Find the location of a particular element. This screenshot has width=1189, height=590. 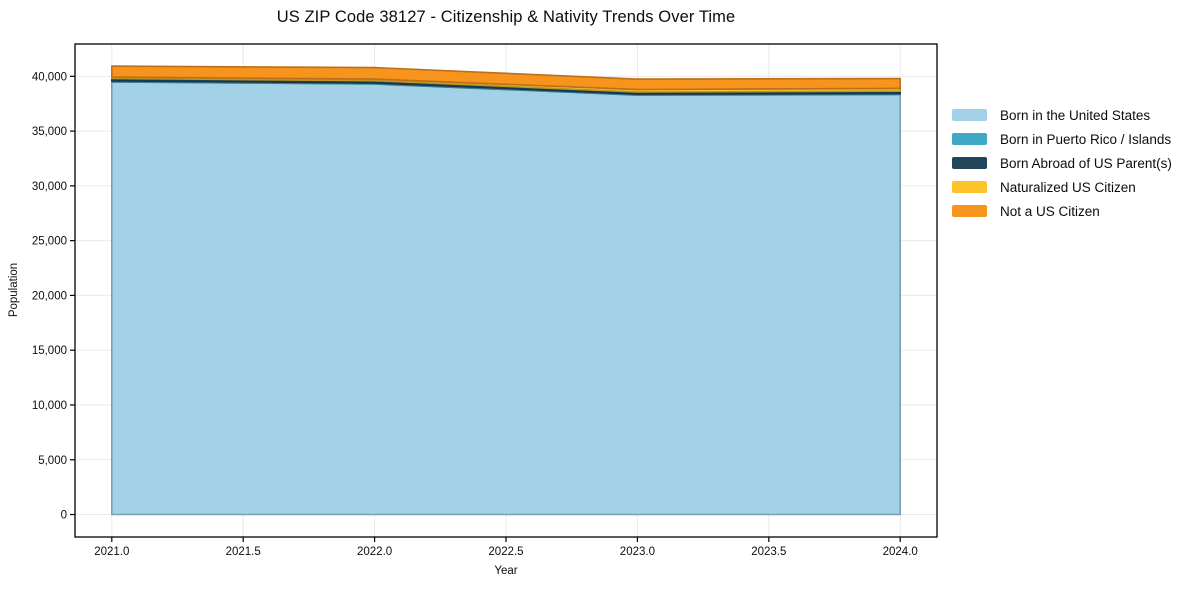

legend-item: Naturalized US Citizen is located at coordinates (1062, 187).